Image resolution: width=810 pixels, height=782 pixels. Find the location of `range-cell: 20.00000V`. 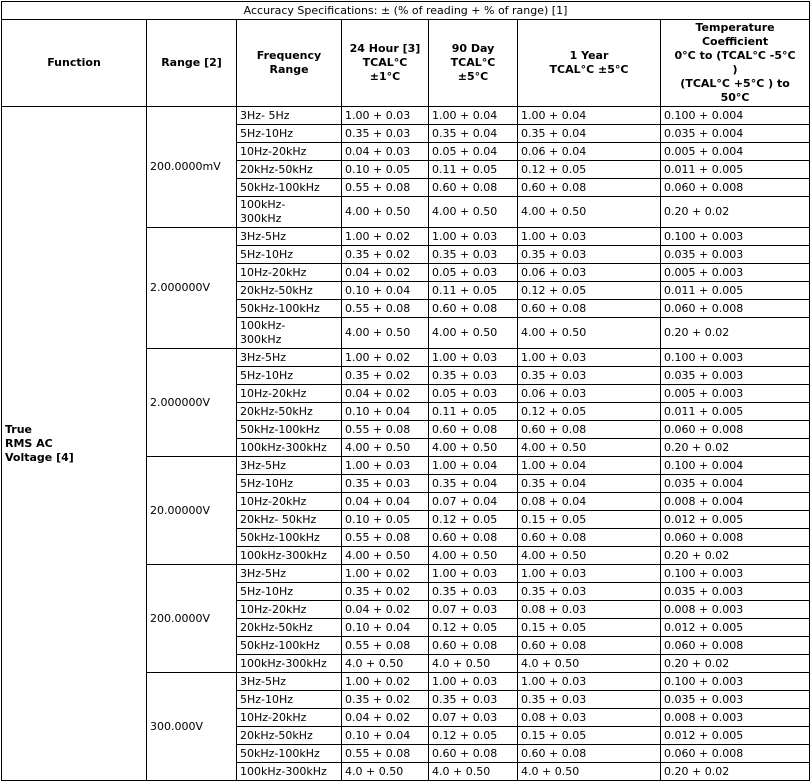

range-cell: 20.00000V is located at coordinates (191, 510).